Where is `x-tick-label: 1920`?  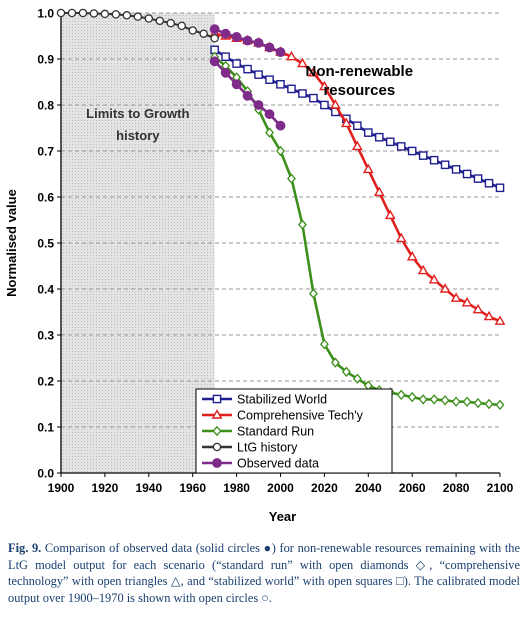
x-tick-label: 1920 is located at coordinates (105, 488).